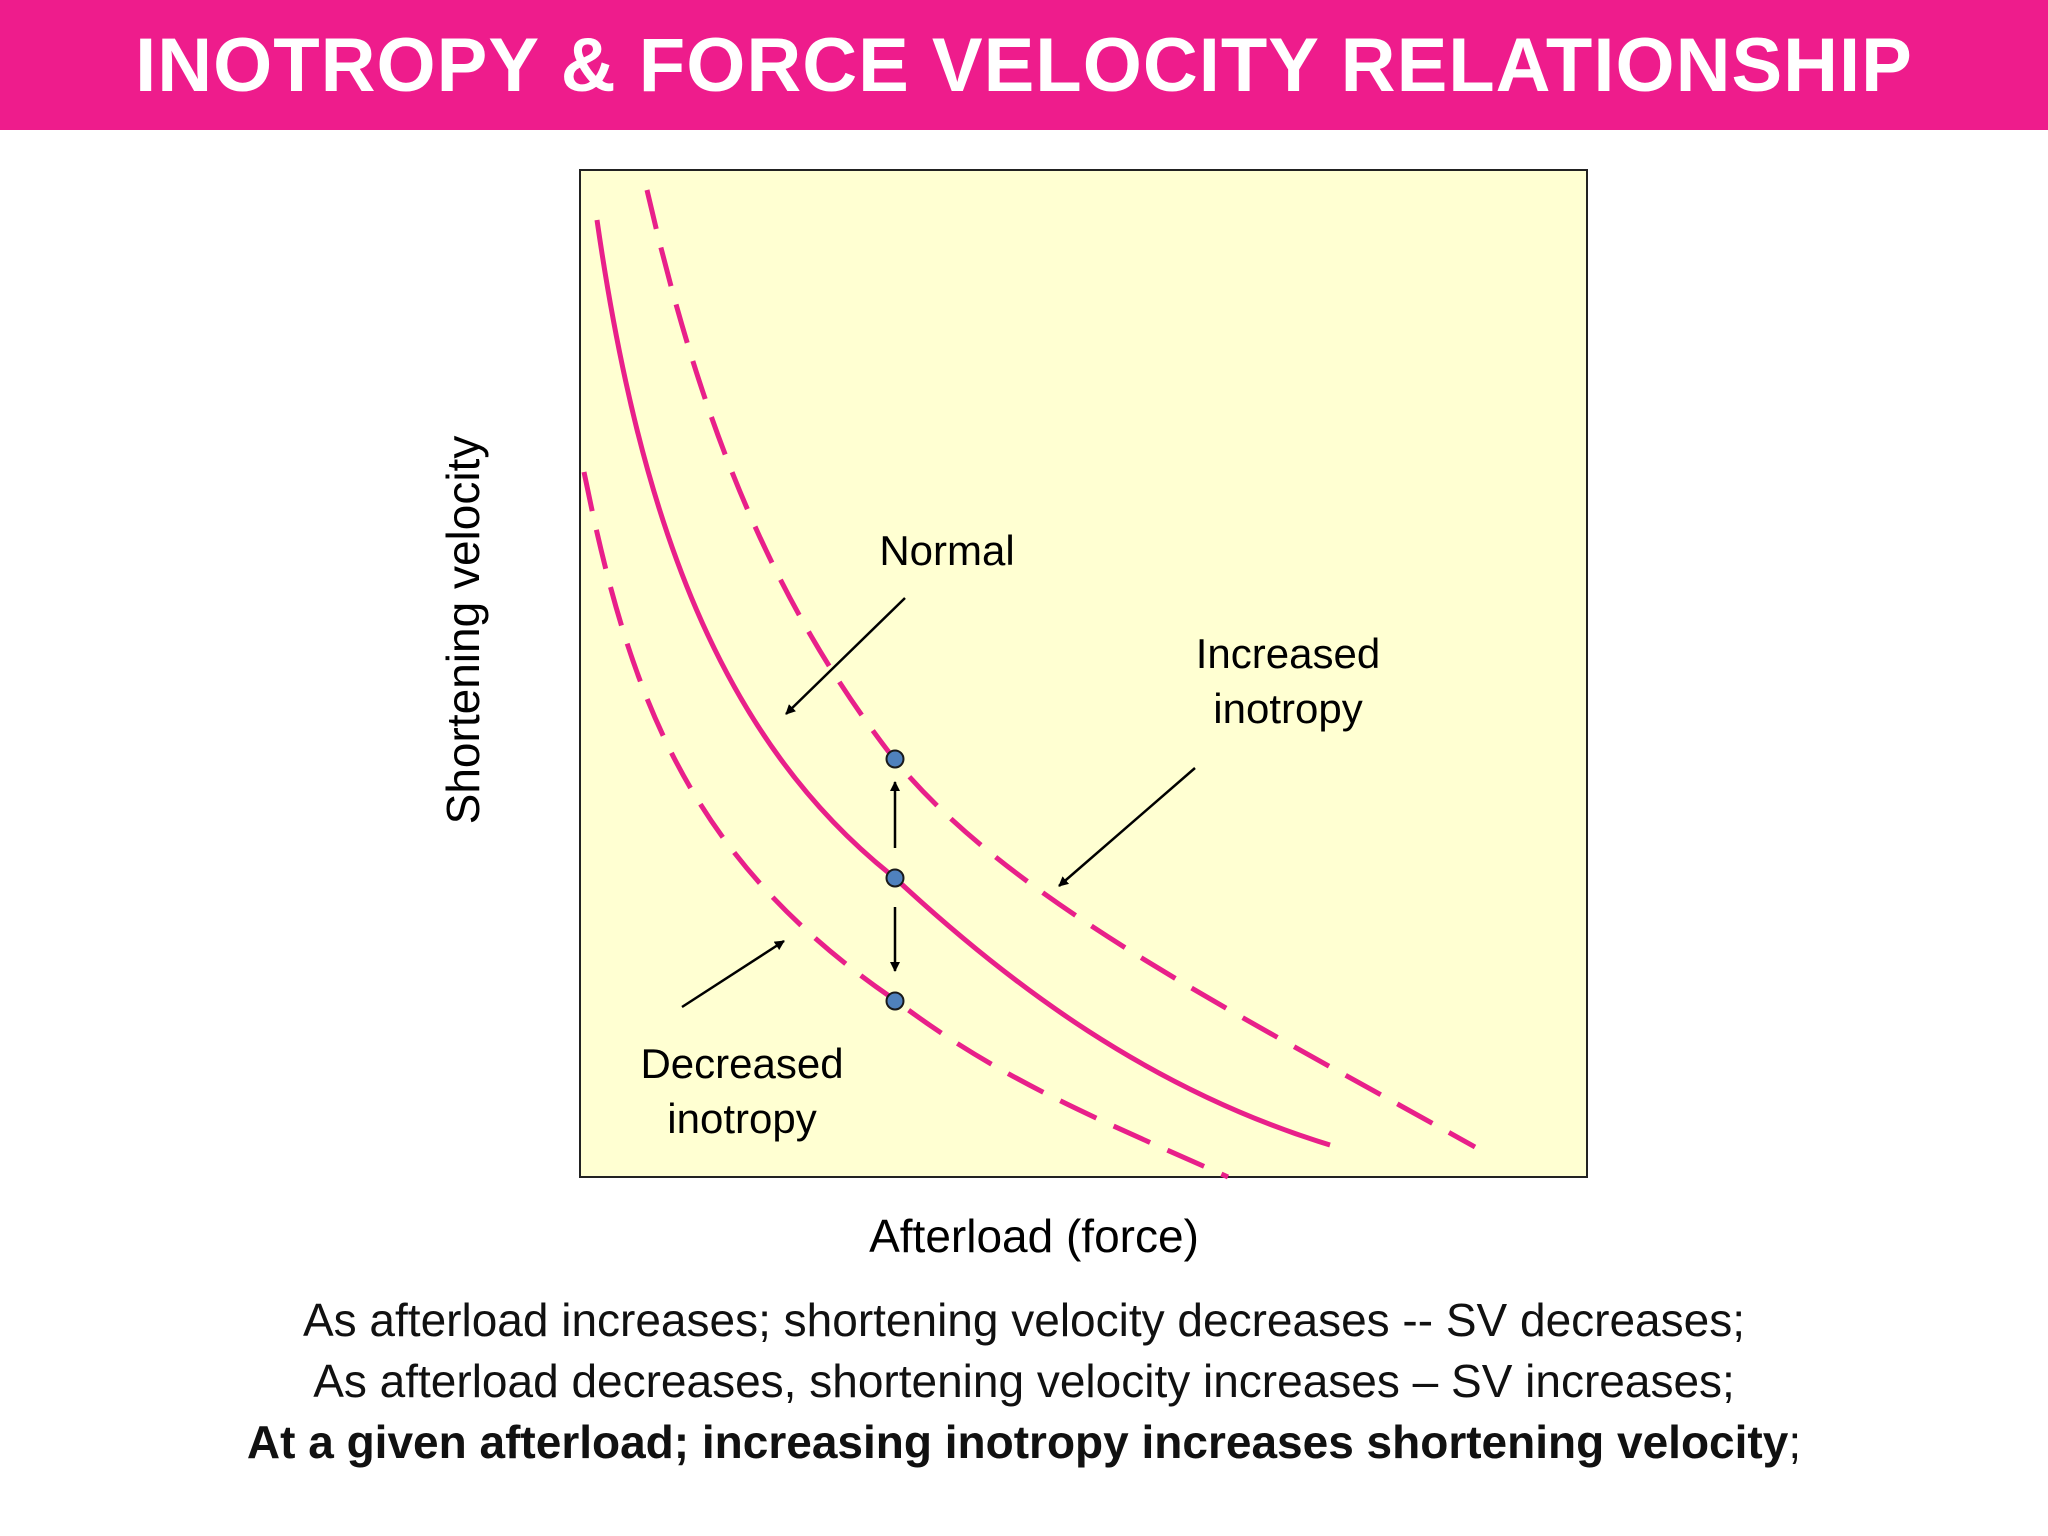  Describe the element at coordinates (895, 1001) in the screenshot. I see `decreased-point` at that location.